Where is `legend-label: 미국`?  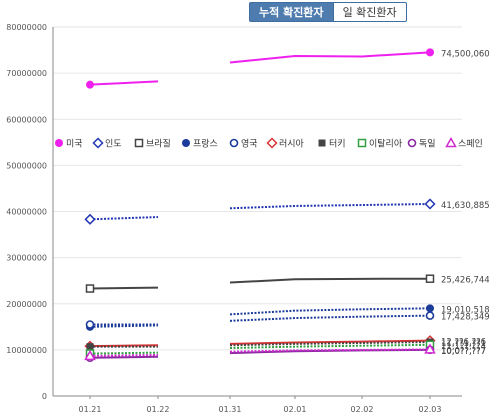
legend-label: 미국 is located at coordinates (74, 144).